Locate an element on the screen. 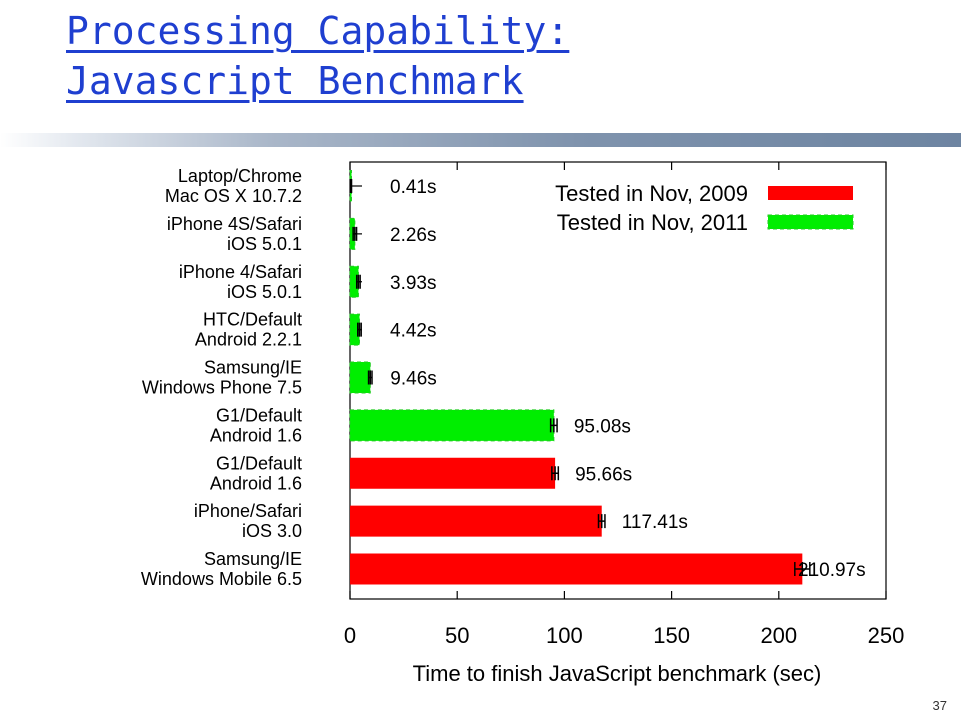 The image size is (961, 721). x-tick-label: 0 is located at coordinates (350, 635).